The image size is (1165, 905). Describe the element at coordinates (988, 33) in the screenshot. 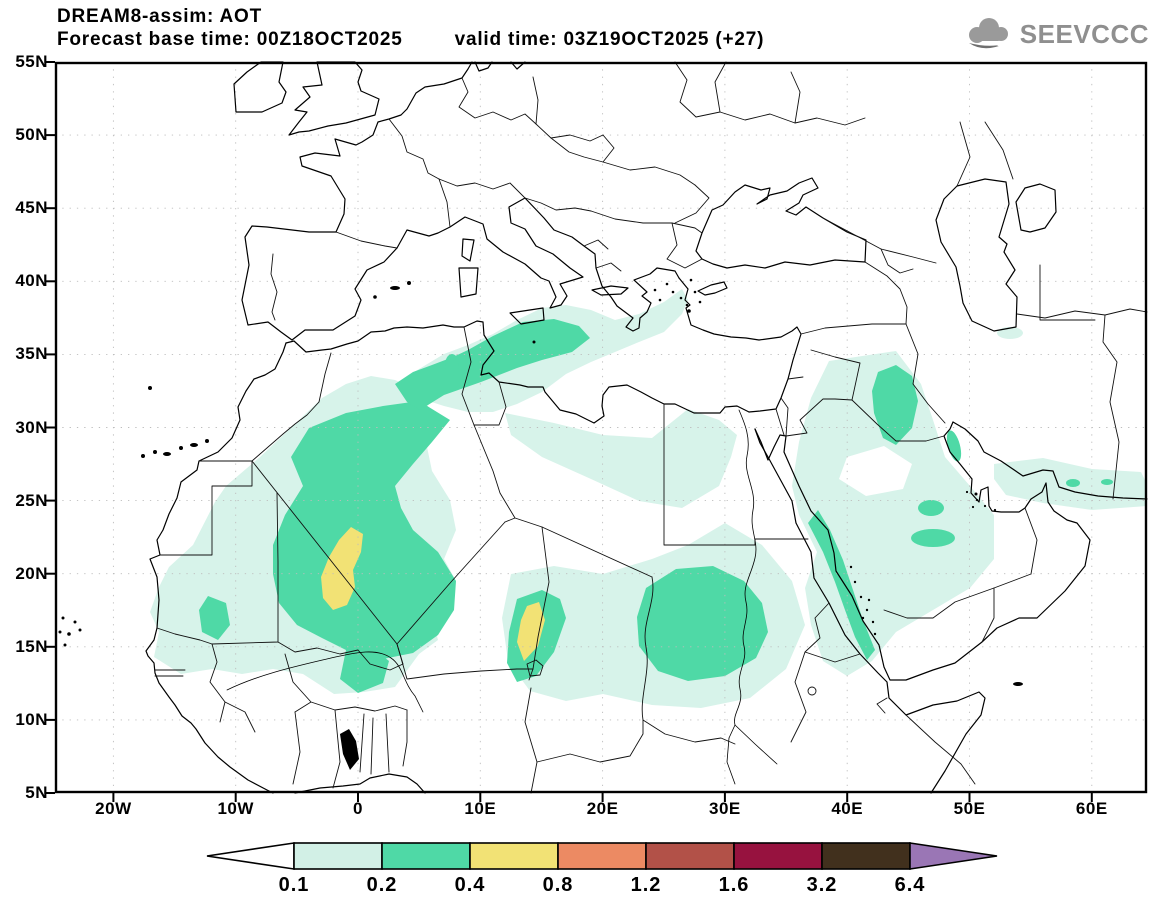

I see `seevccc-cloud-icon` at that location.